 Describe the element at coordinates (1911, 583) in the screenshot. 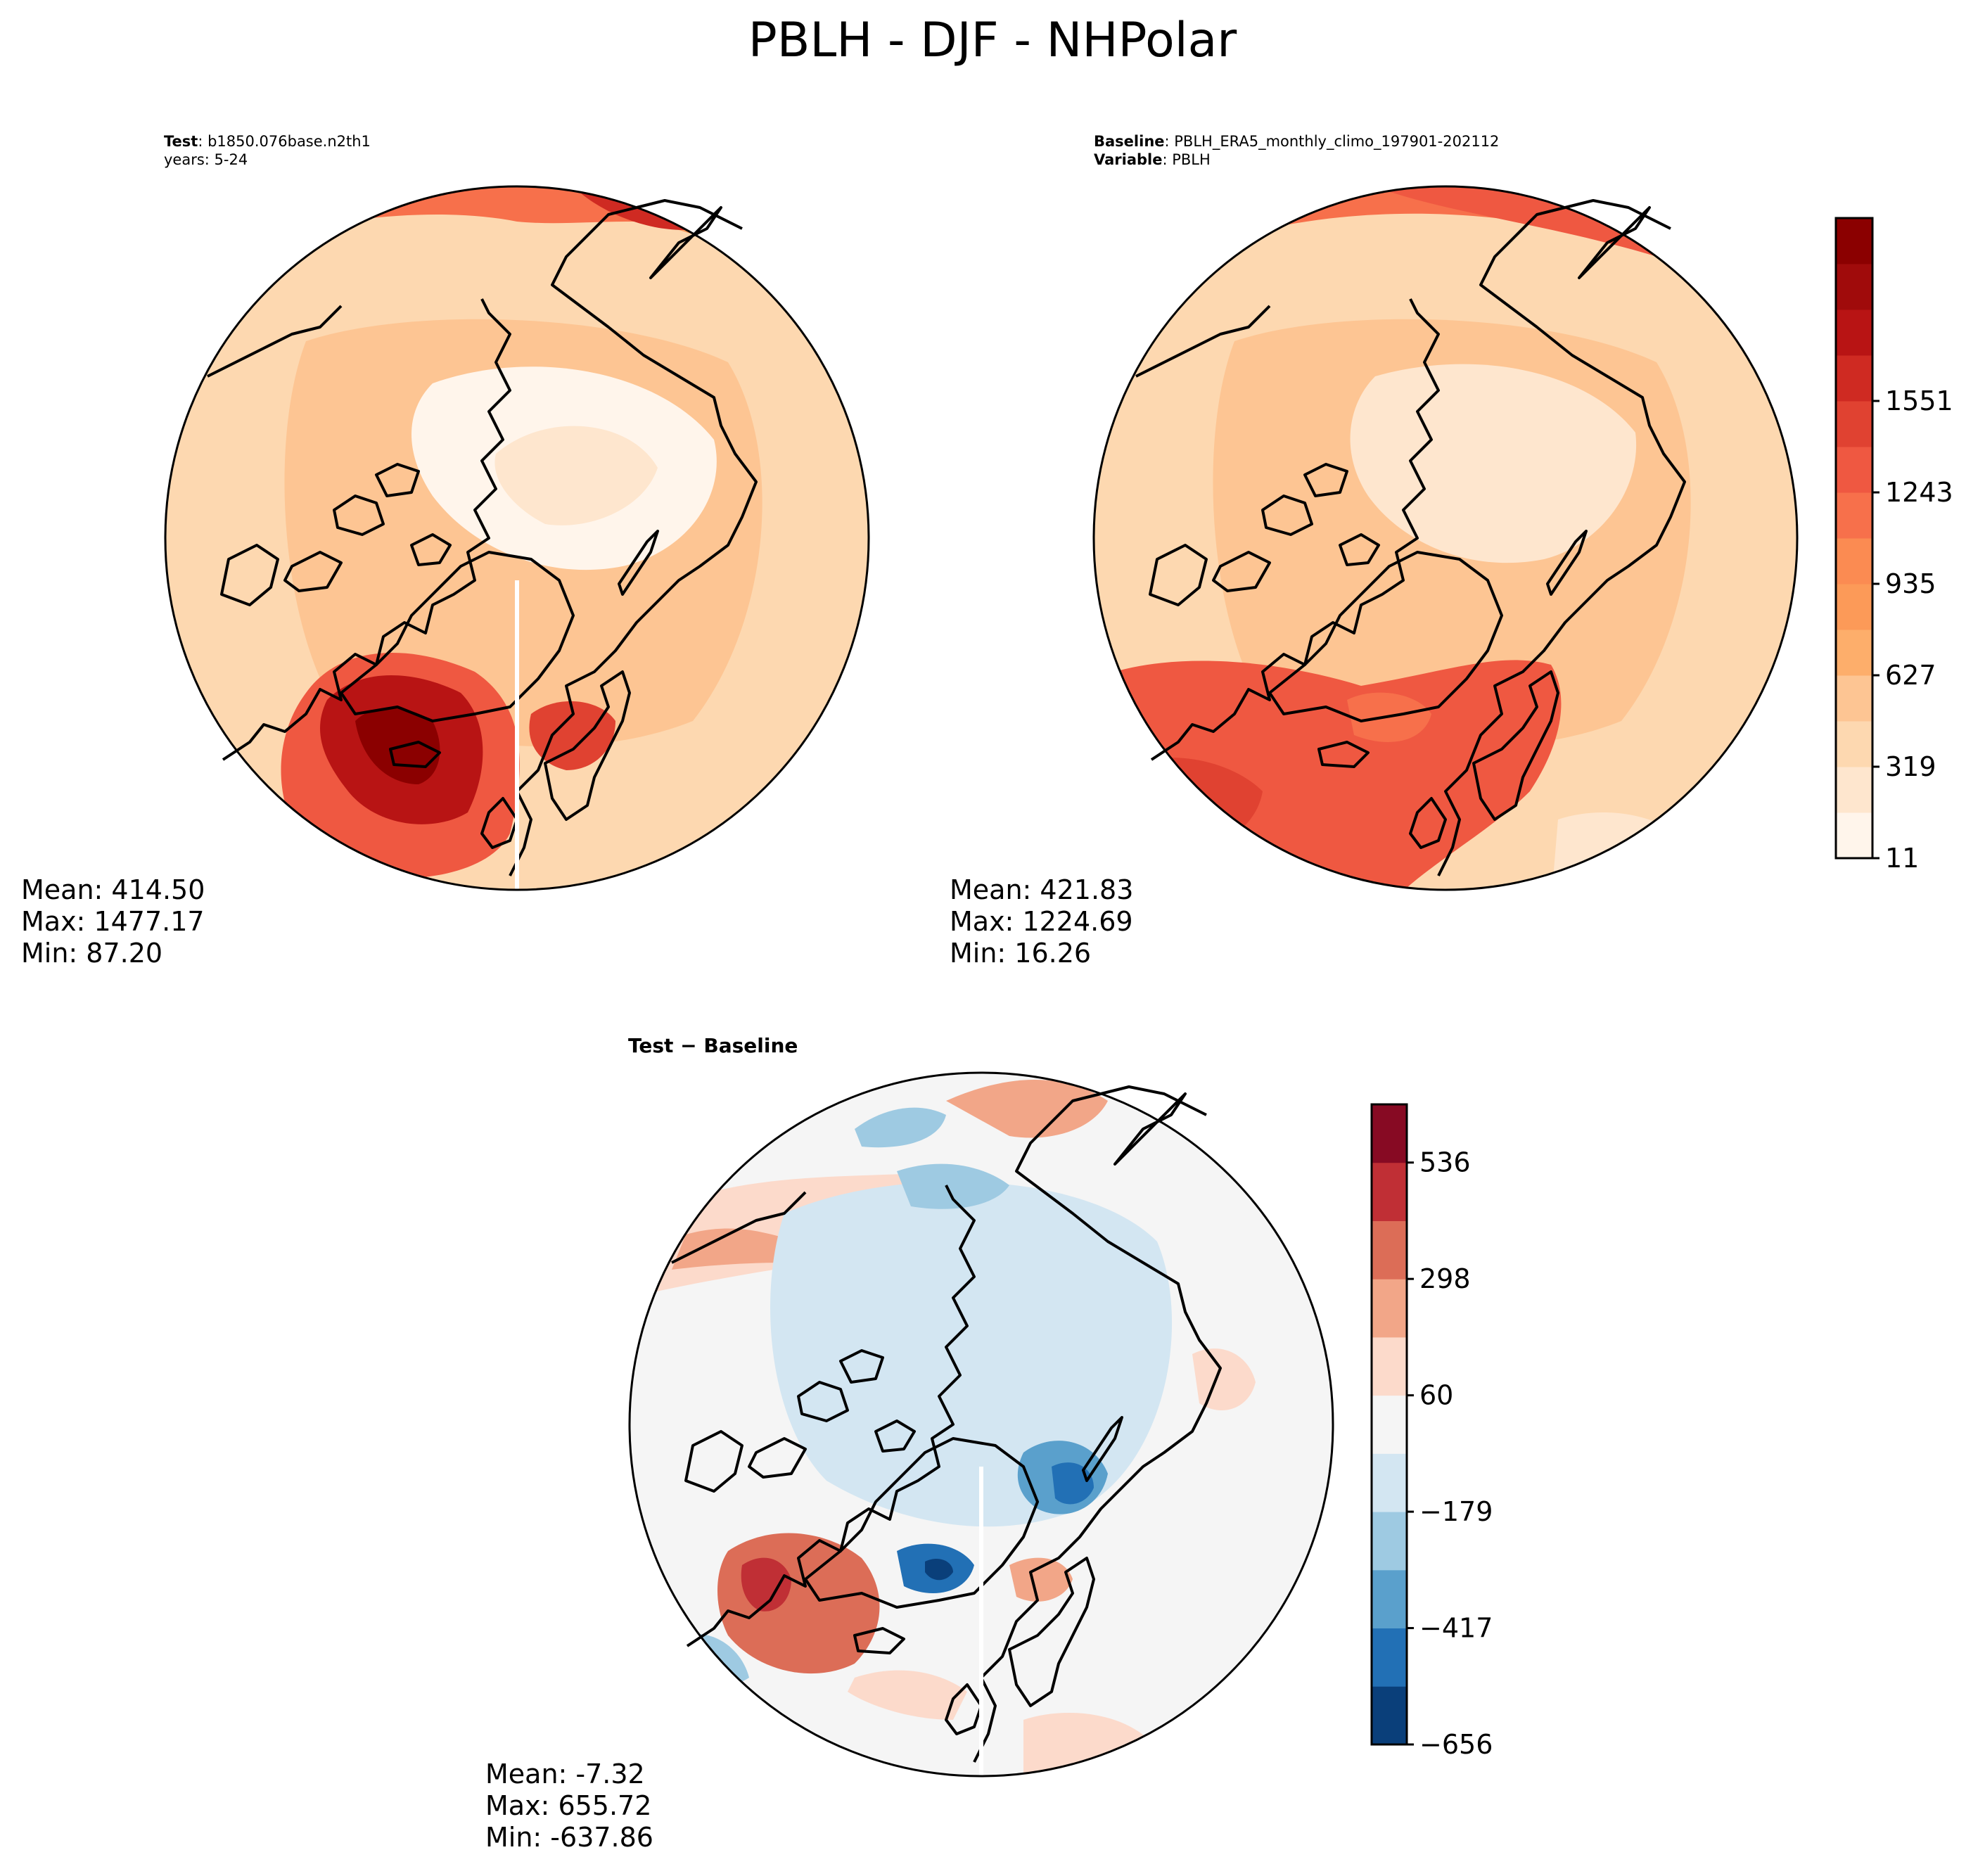

I see `colorbar-tick-label: 935` at that location.